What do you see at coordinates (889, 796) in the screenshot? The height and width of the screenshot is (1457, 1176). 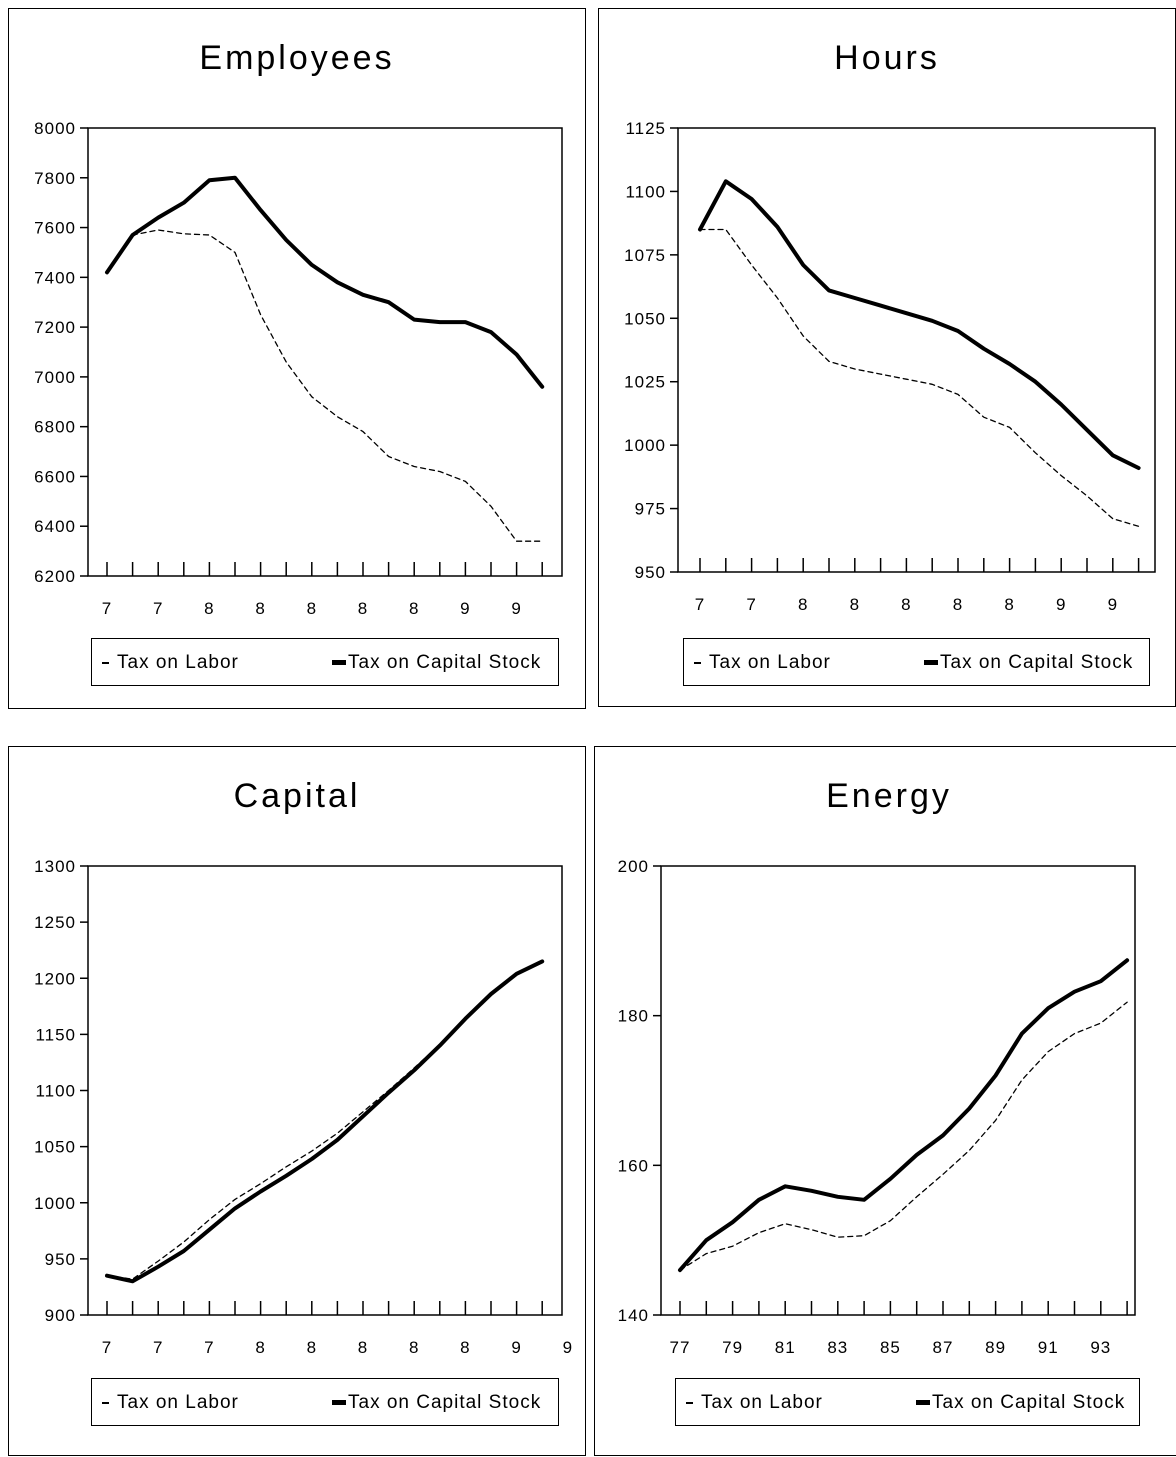 I see `chart-title: Energy` at bounding box center [889, 796].